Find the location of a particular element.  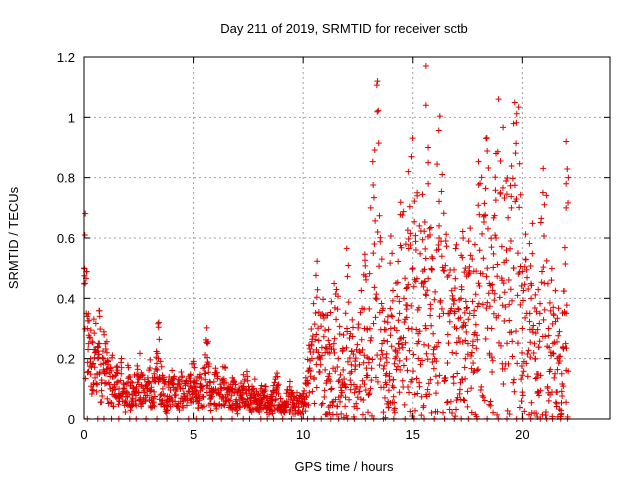

x-tick-label: 15 is located at coordinates (413, 434).